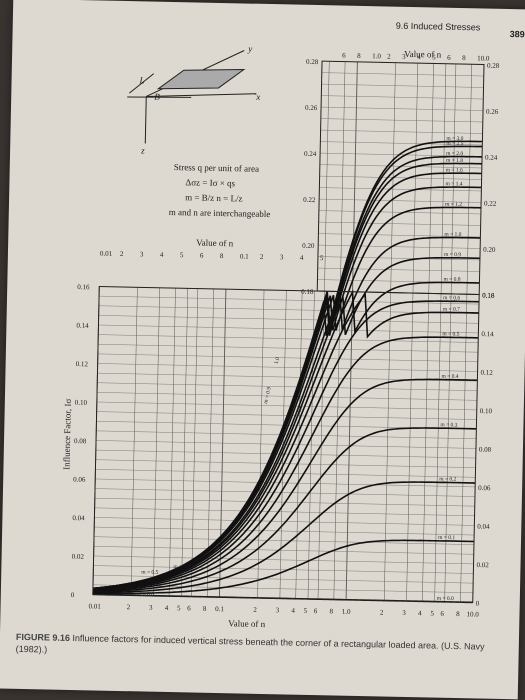 The height and width of the screenshot is (700, 525). What do you see at coordinates (445, 599) in the screenshot?
I see `curve-label: m = 0.0` at bounding box center [445, 599].